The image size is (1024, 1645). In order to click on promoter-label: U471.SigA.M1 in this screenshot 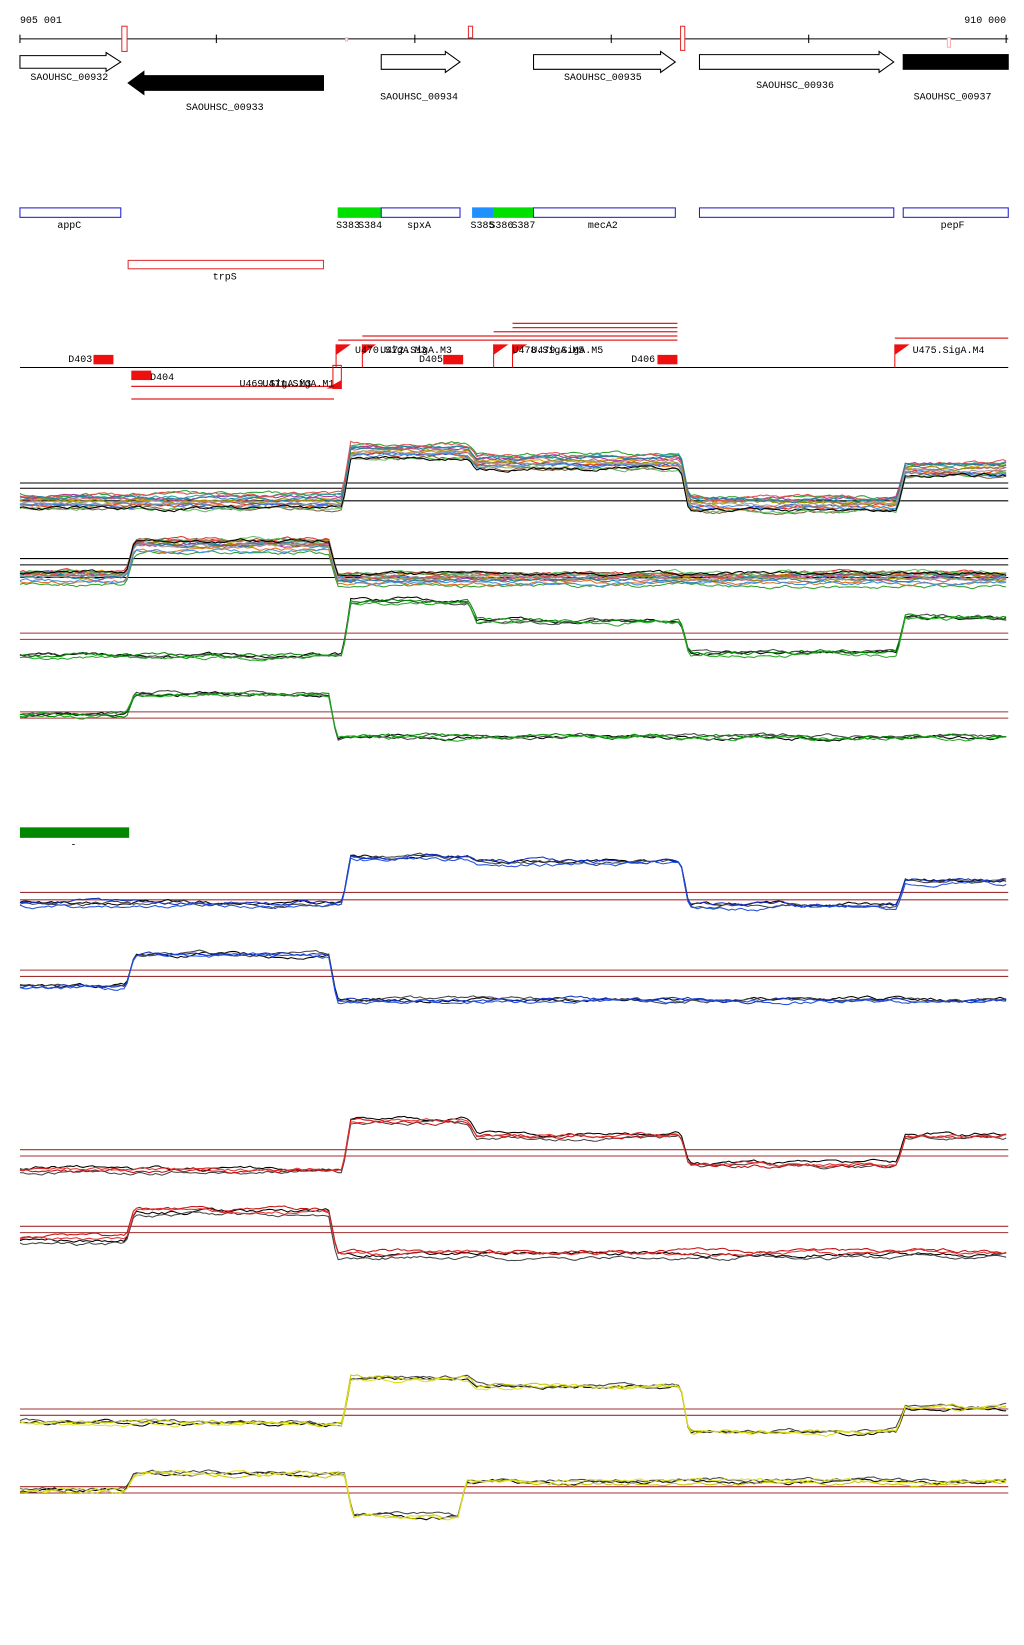, I will do `click(299, 383)`.